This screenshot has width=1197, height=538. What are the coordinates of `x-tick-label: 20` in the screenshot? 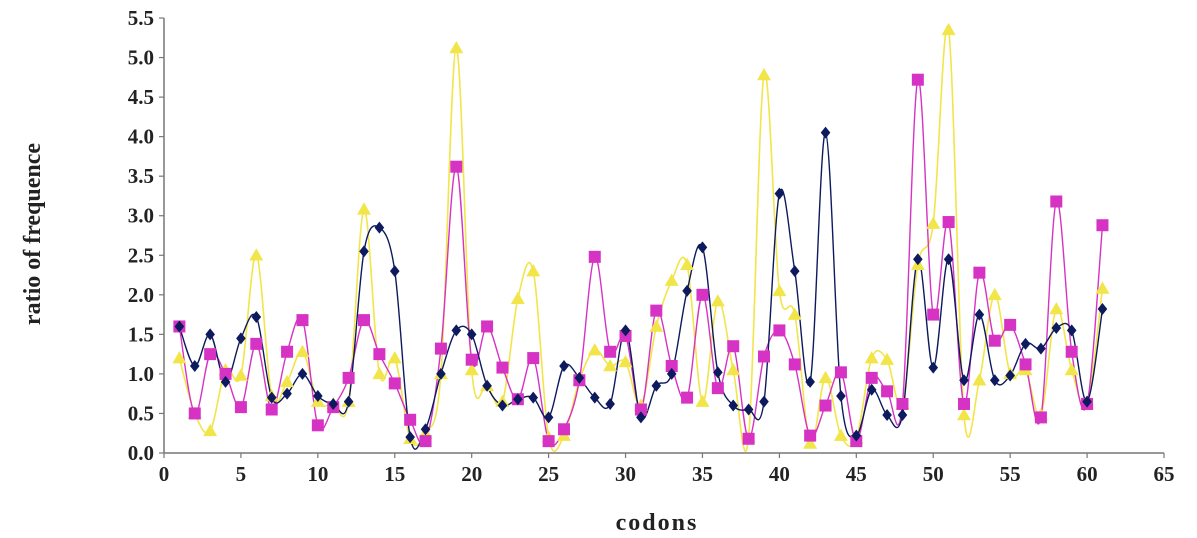 It's located at (471, 474).